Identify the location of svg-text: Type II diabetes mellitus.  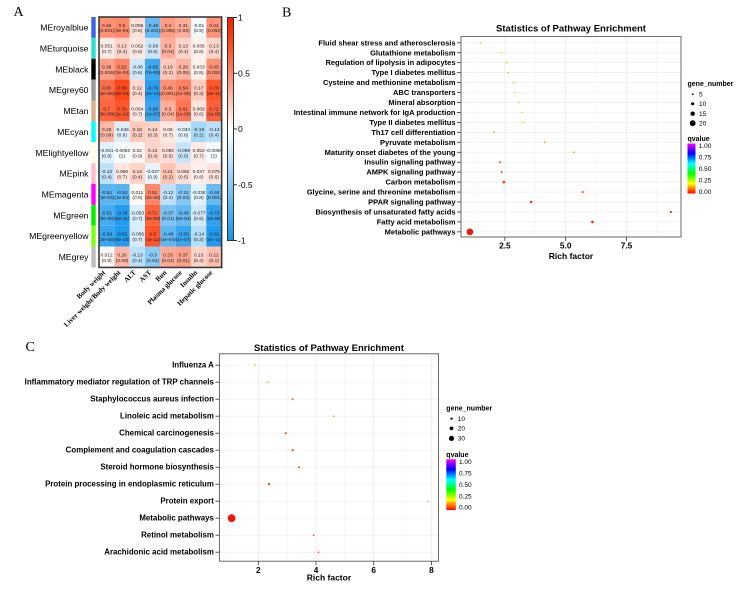
(412, 122).